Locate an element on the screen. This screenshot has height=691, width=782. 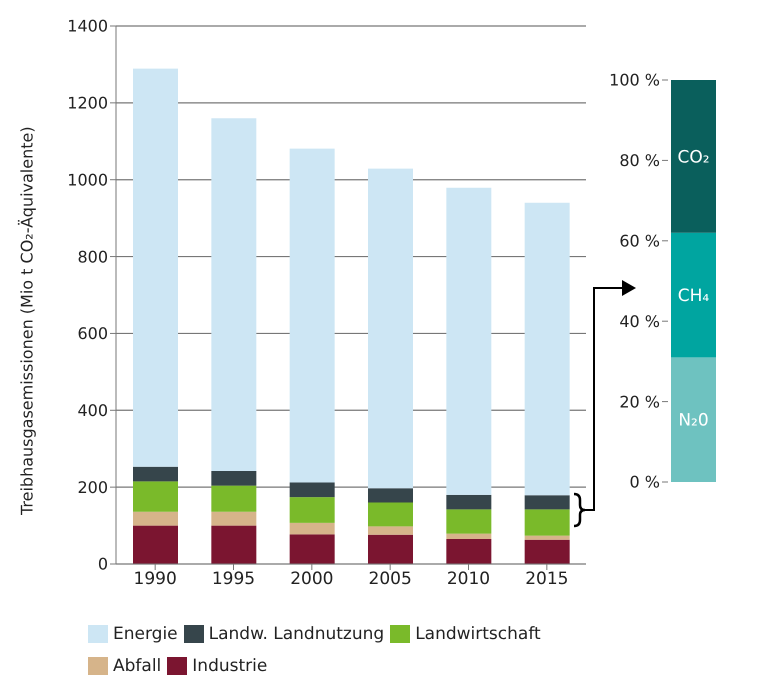
series-label: CH₄ is located at coordinates (694, 296).